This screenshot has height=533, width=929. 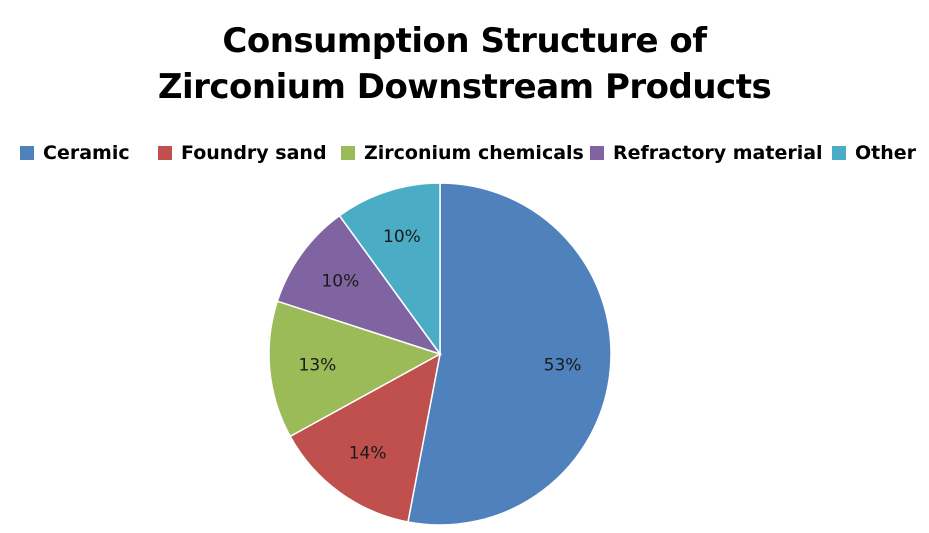 I want to click on legend-label-other: Other, so click(x=886, y=153).